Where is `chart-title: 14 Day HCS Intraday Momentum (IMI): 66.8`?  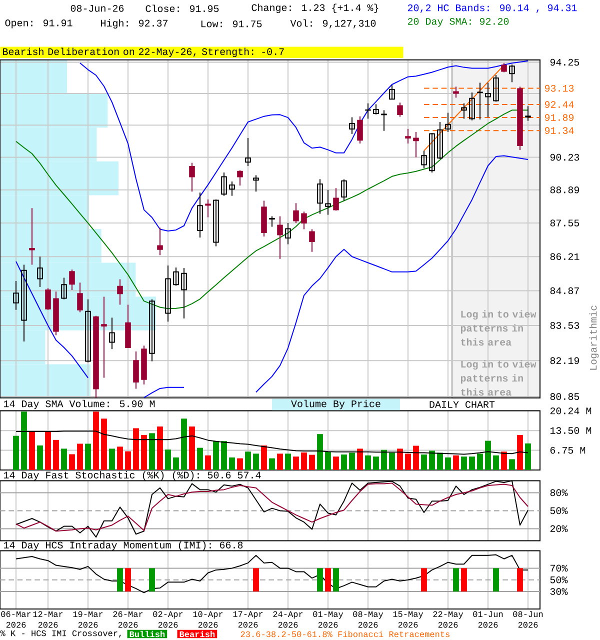 chart-title: 14 Day HCS Intraday Momentum (IMI): 66.8 is located at coordinates (123, 545).